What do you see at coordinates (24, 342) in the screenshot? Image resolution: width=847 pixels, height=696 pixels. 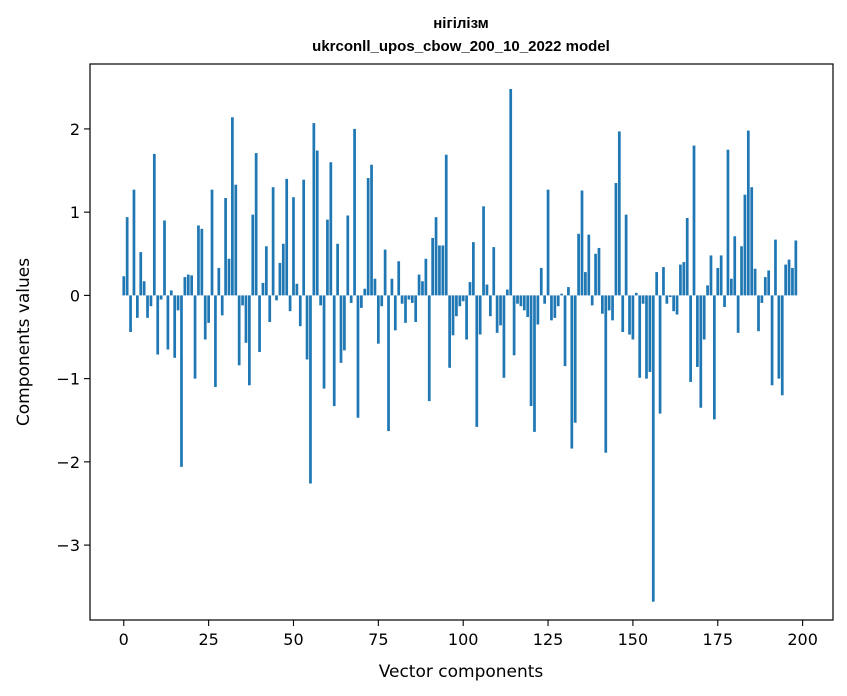 I see `y-axis-label: Components values` at bounding box center [24, 342].